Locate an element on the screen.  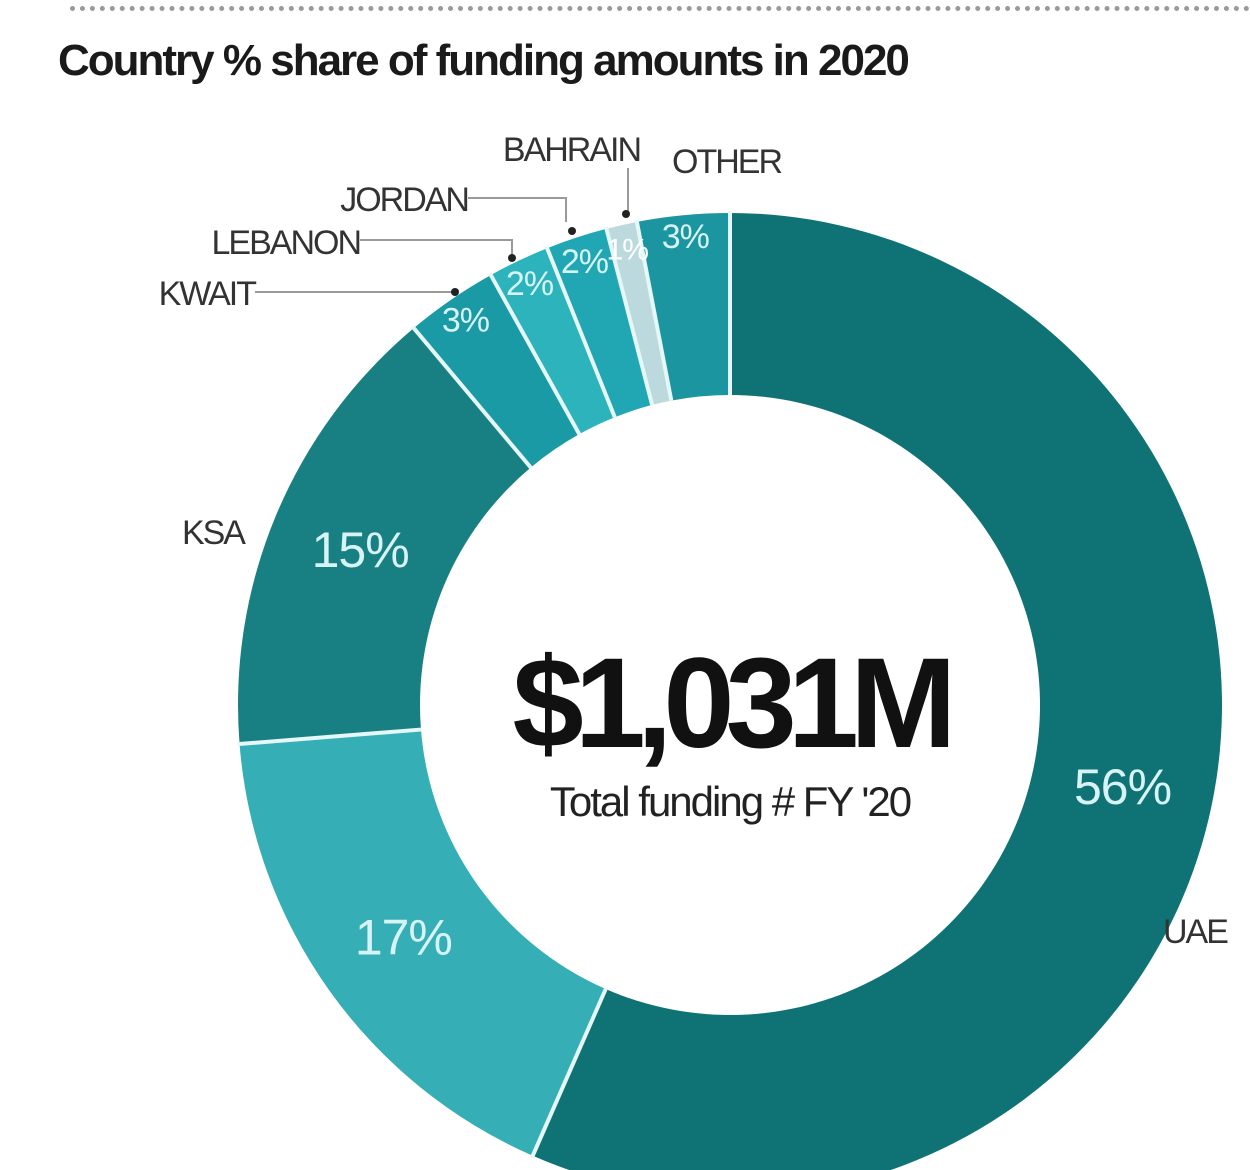
category-label-lebanon: LEBANON is located at coordinates (286, 243).